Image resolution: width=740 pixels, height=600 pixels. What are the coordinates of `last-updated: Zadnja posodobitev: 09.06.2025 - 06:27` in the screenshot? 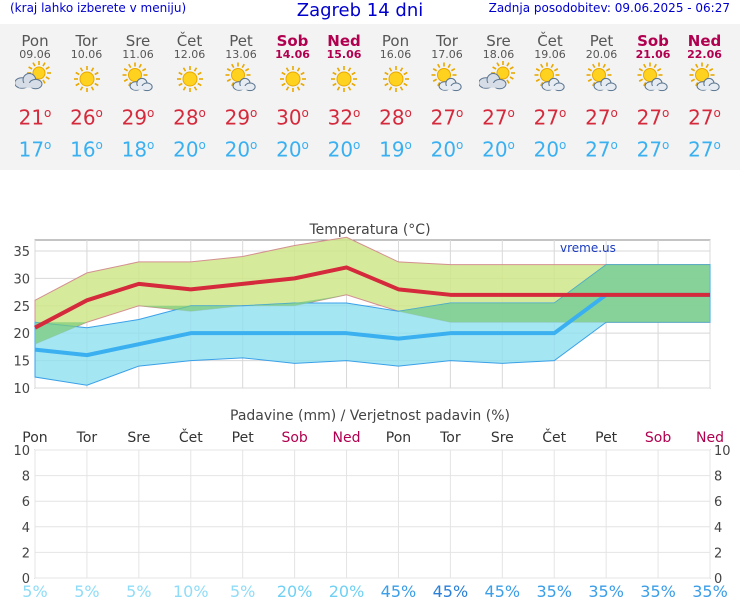 It's located at (609, 8).